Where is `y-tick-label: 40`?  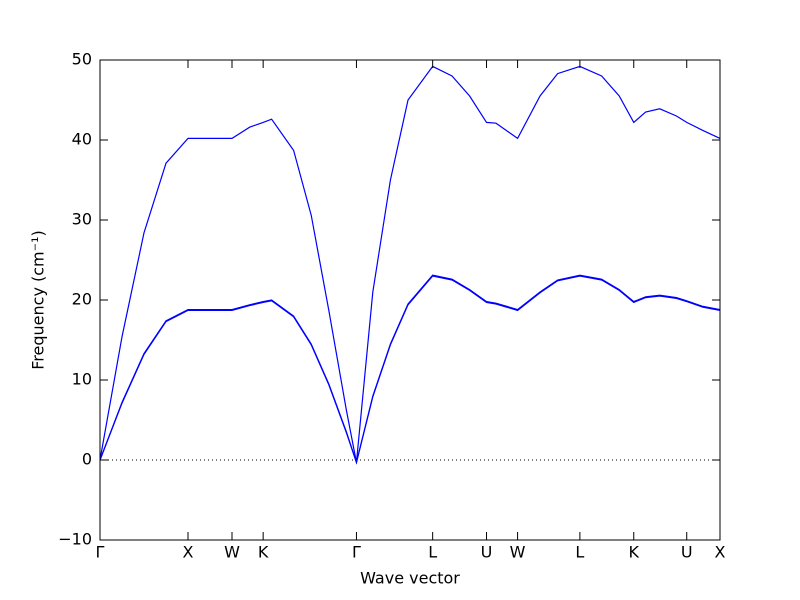
y-tick-label: 40 is located at coordinates (82, 139).